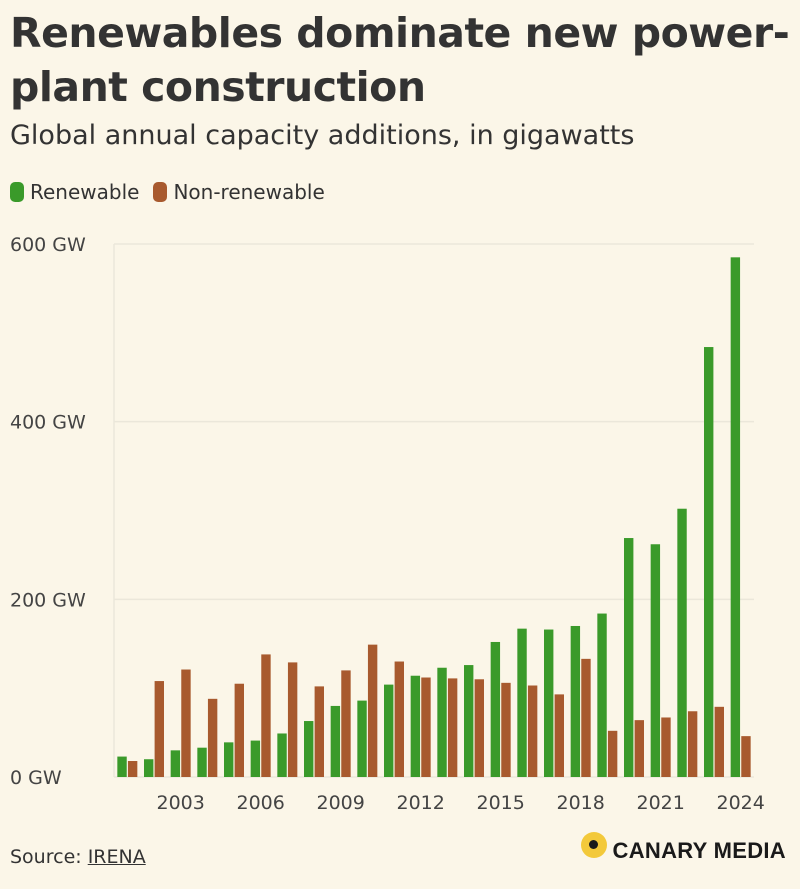  I want to click on x-tick-label-2021: 2021, so click(660, 803).